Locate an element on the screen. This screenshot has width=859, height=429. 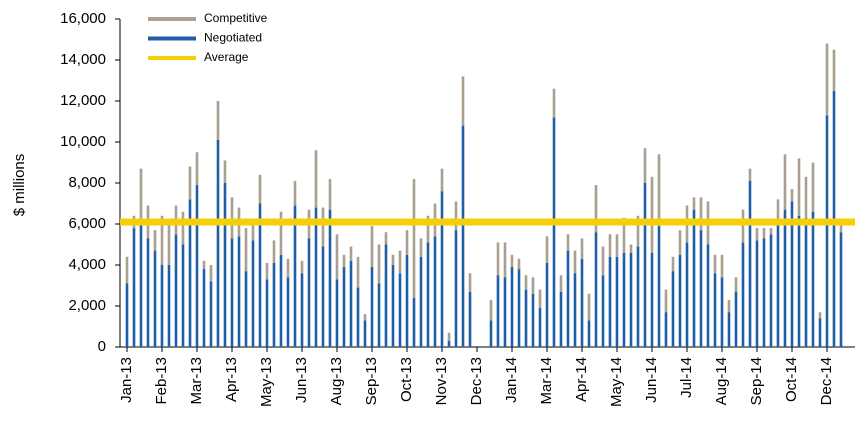
x-tick-label: Jan-14 is located at coordinates (511, 380).